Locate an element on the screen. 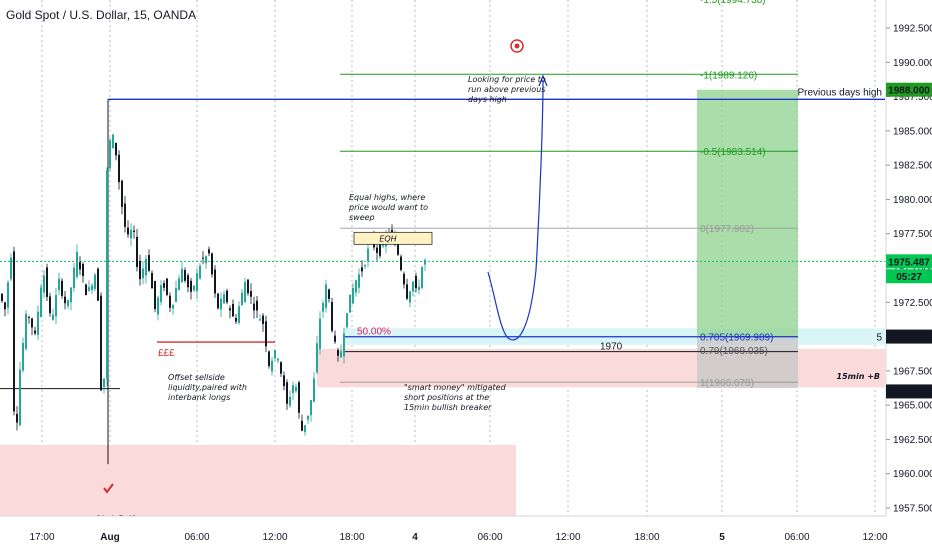 This screenshot has width=932, height=550. eqh-label: EQH is located at coordinates (387, 238).